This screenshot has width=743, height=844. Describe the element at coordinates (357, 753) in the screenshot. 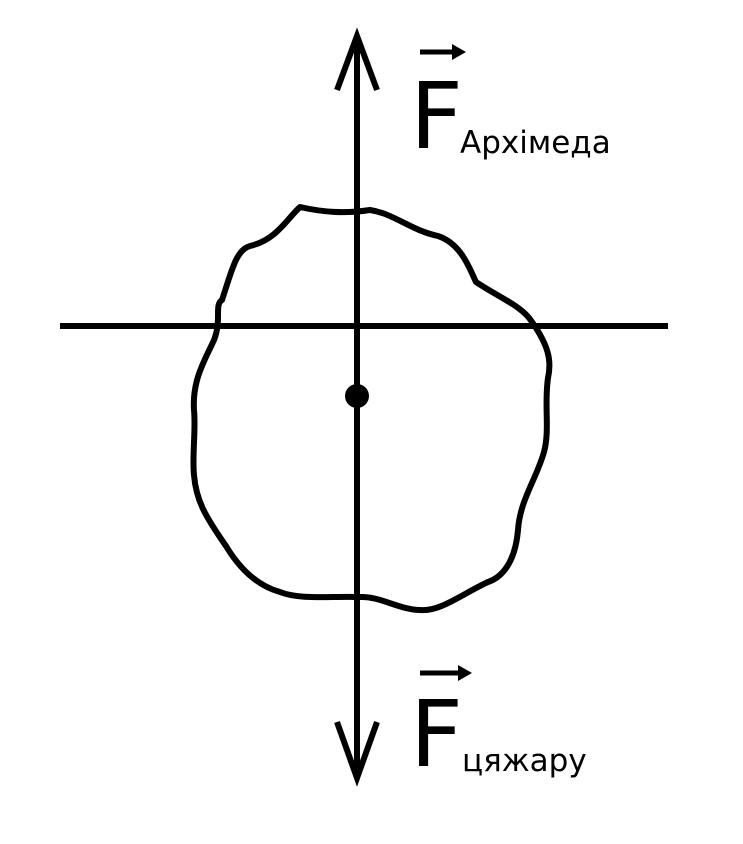

I see `down-arrow-icon` at that location.